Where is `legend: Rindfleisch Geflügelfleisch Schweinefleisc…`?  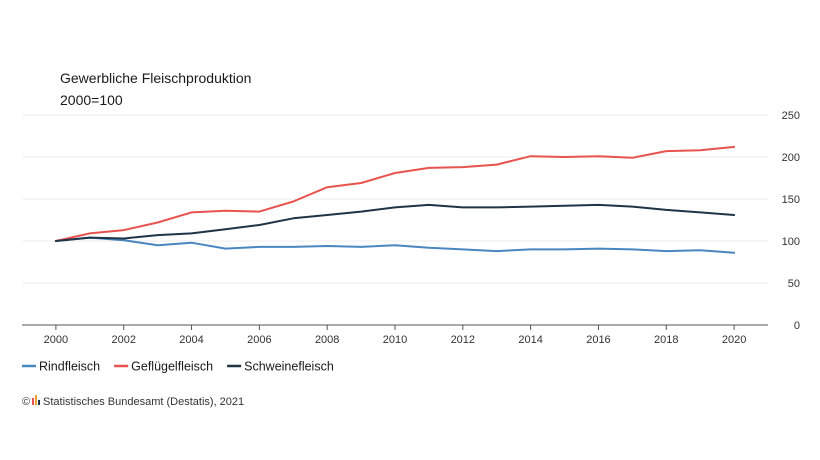
legend: Rindfleisch Geflügelfleisch Schweinefleisc… is located at coordinates (178, 367).